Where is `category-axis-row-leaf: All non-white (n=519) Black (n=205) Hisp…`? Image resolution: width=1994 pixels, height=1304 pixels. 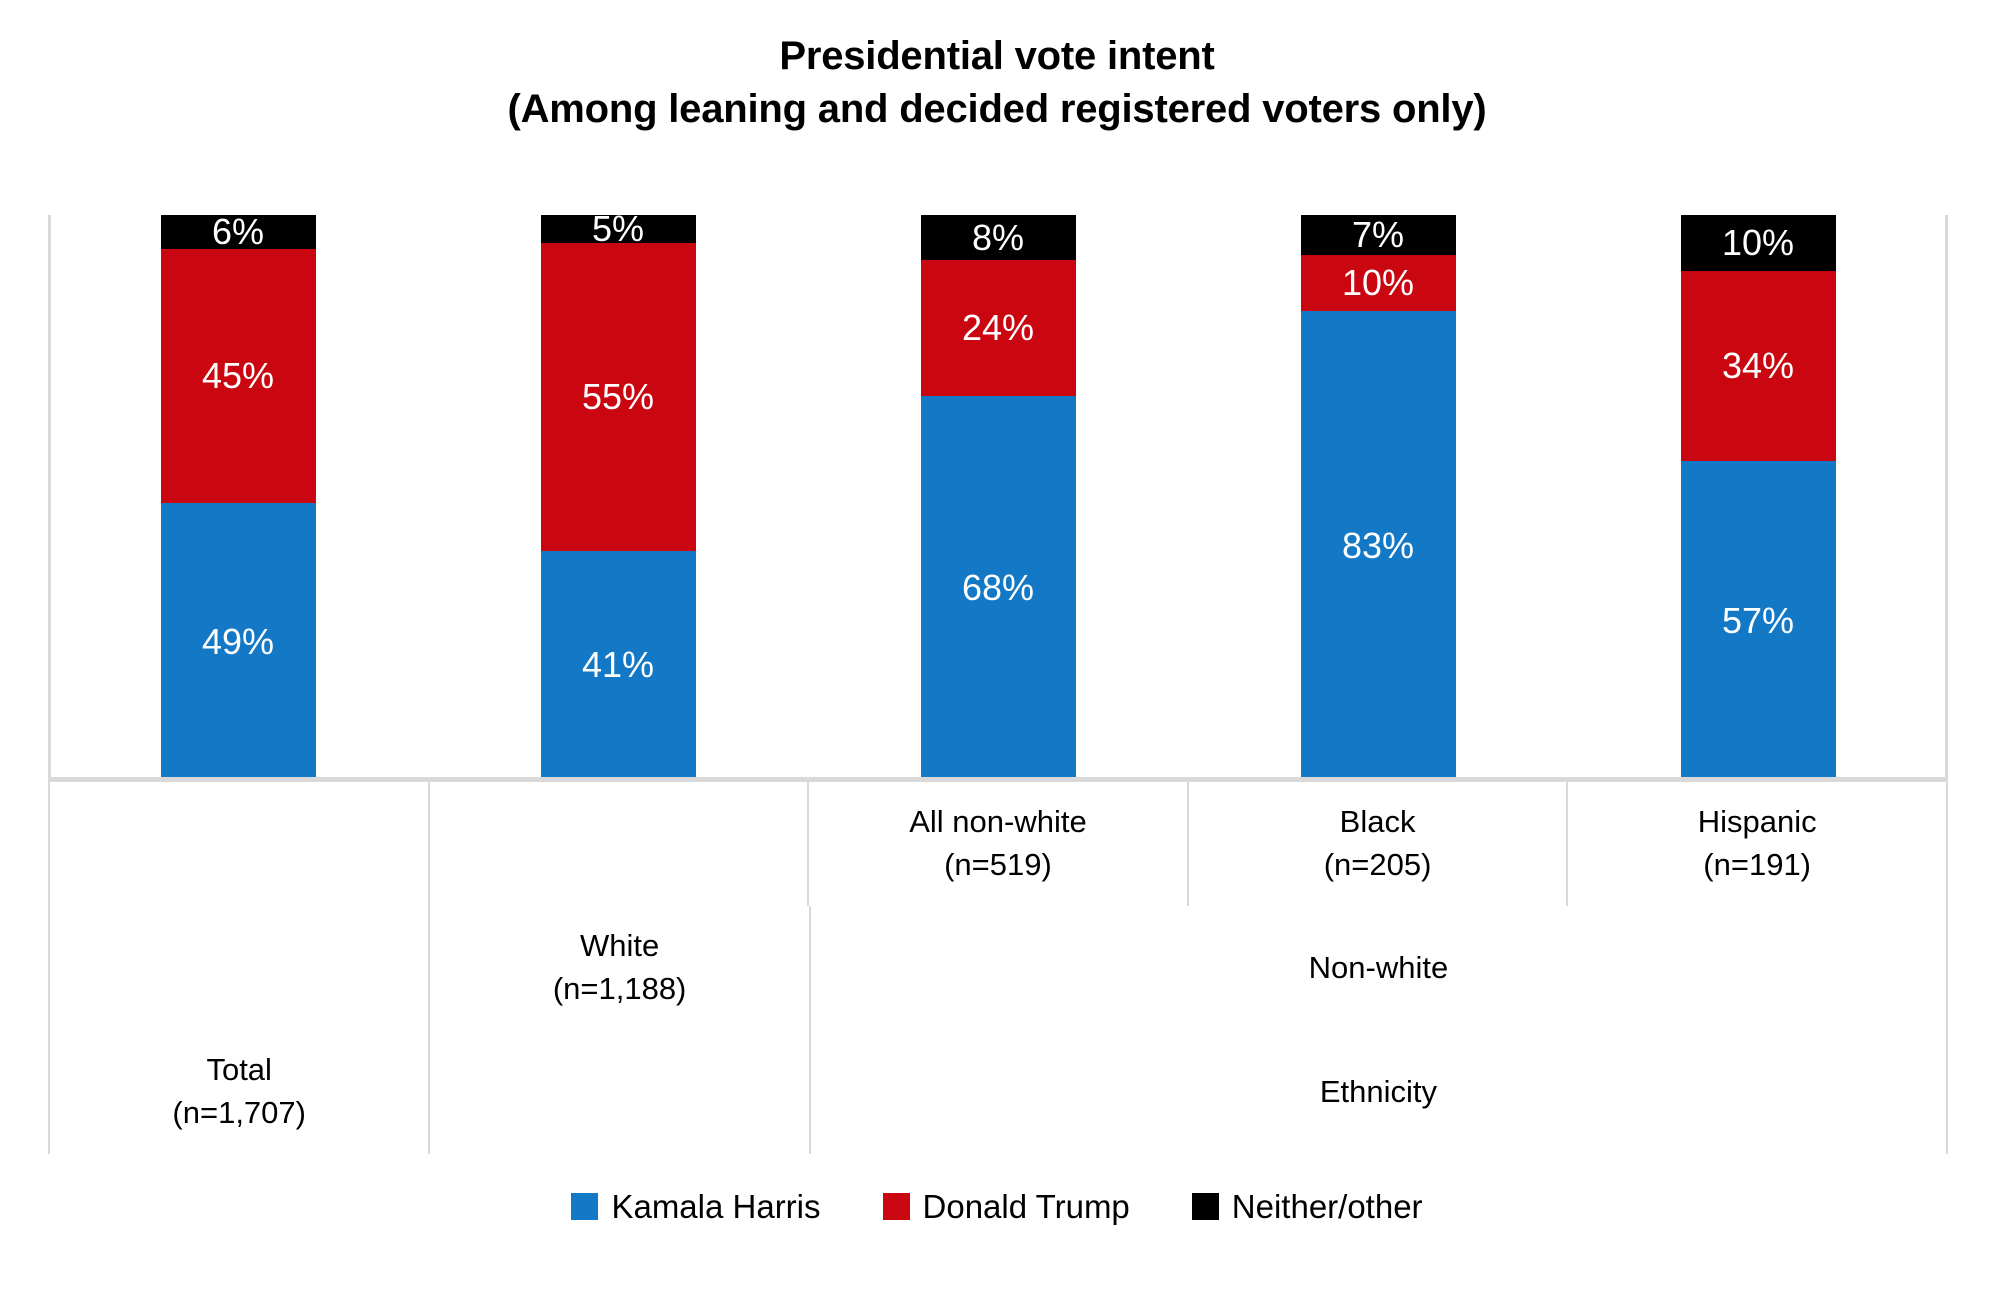 category-axis-row-leaf: All non-white (n=519) Black (n=205) Hisp… is located at coordinates (998, 844).